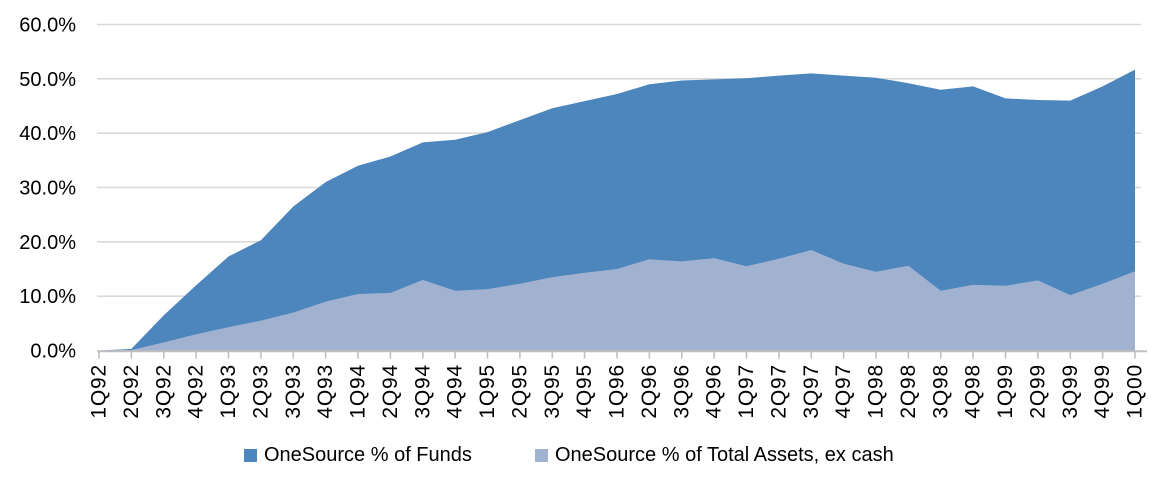  What do you see at coordinates (1005, 391) in the screenshot?
I see `x-tick-label: 1Q99` at bounding box center [1005, 391].